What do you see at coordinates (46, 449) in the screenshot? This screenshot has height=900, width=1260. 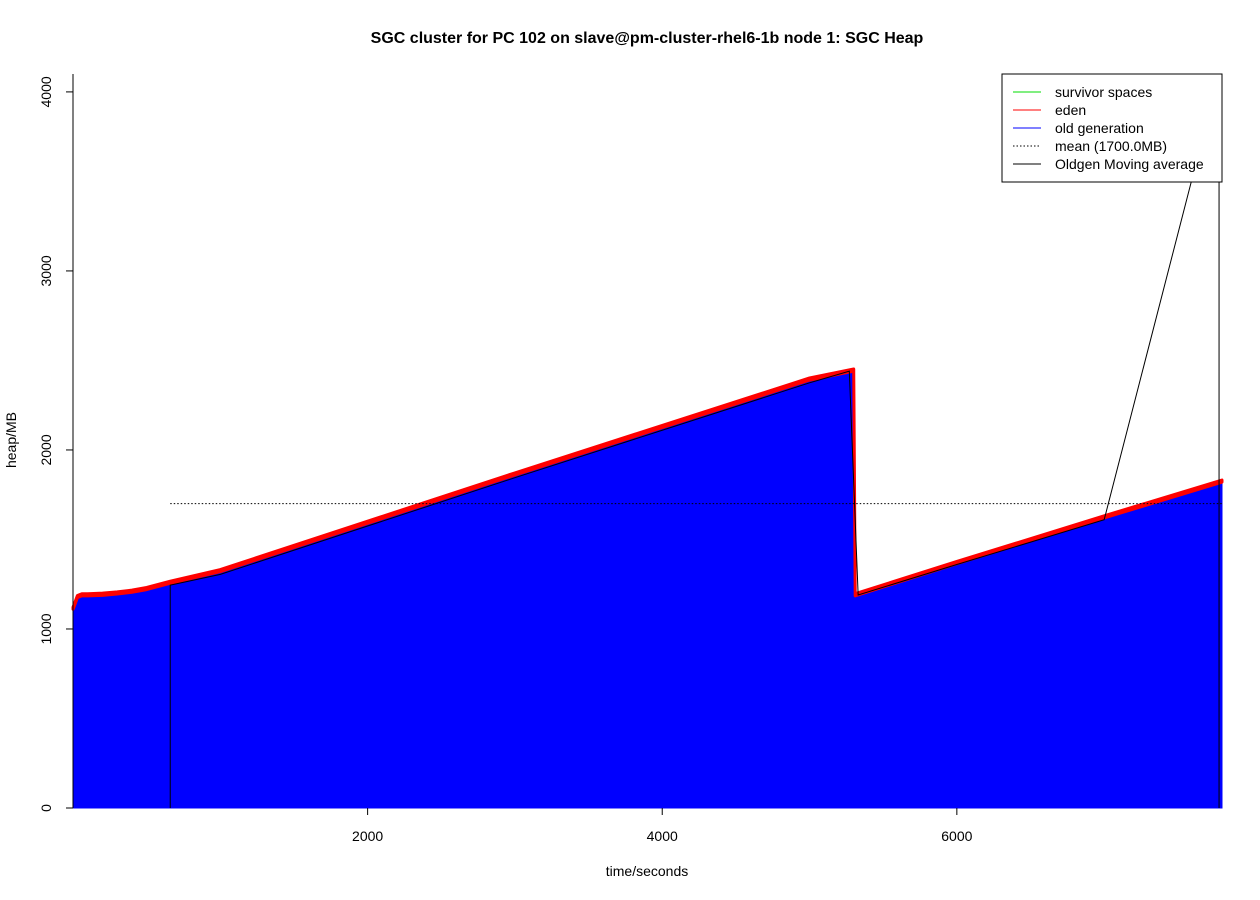 I see `y-tick-label: 2000` at bounding box center [46, 449].